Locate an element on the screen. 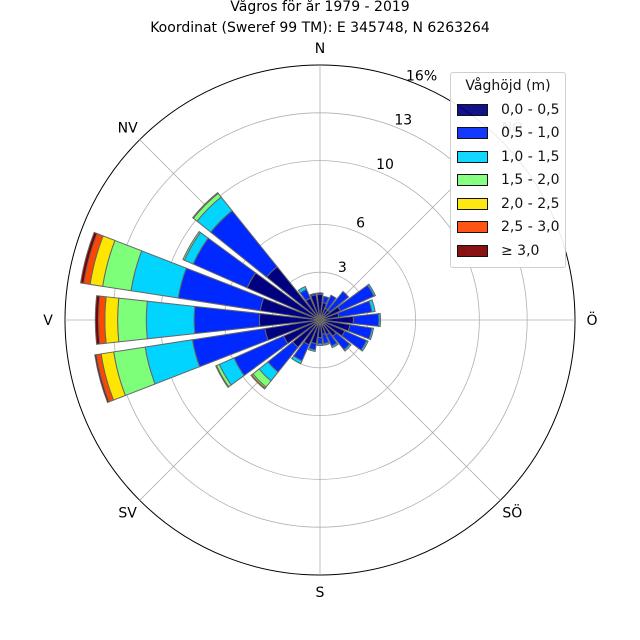 The height and width of the screenshot is (640, 640). legend-label: ≥ 3,0 is located at coordinates (520, 250).